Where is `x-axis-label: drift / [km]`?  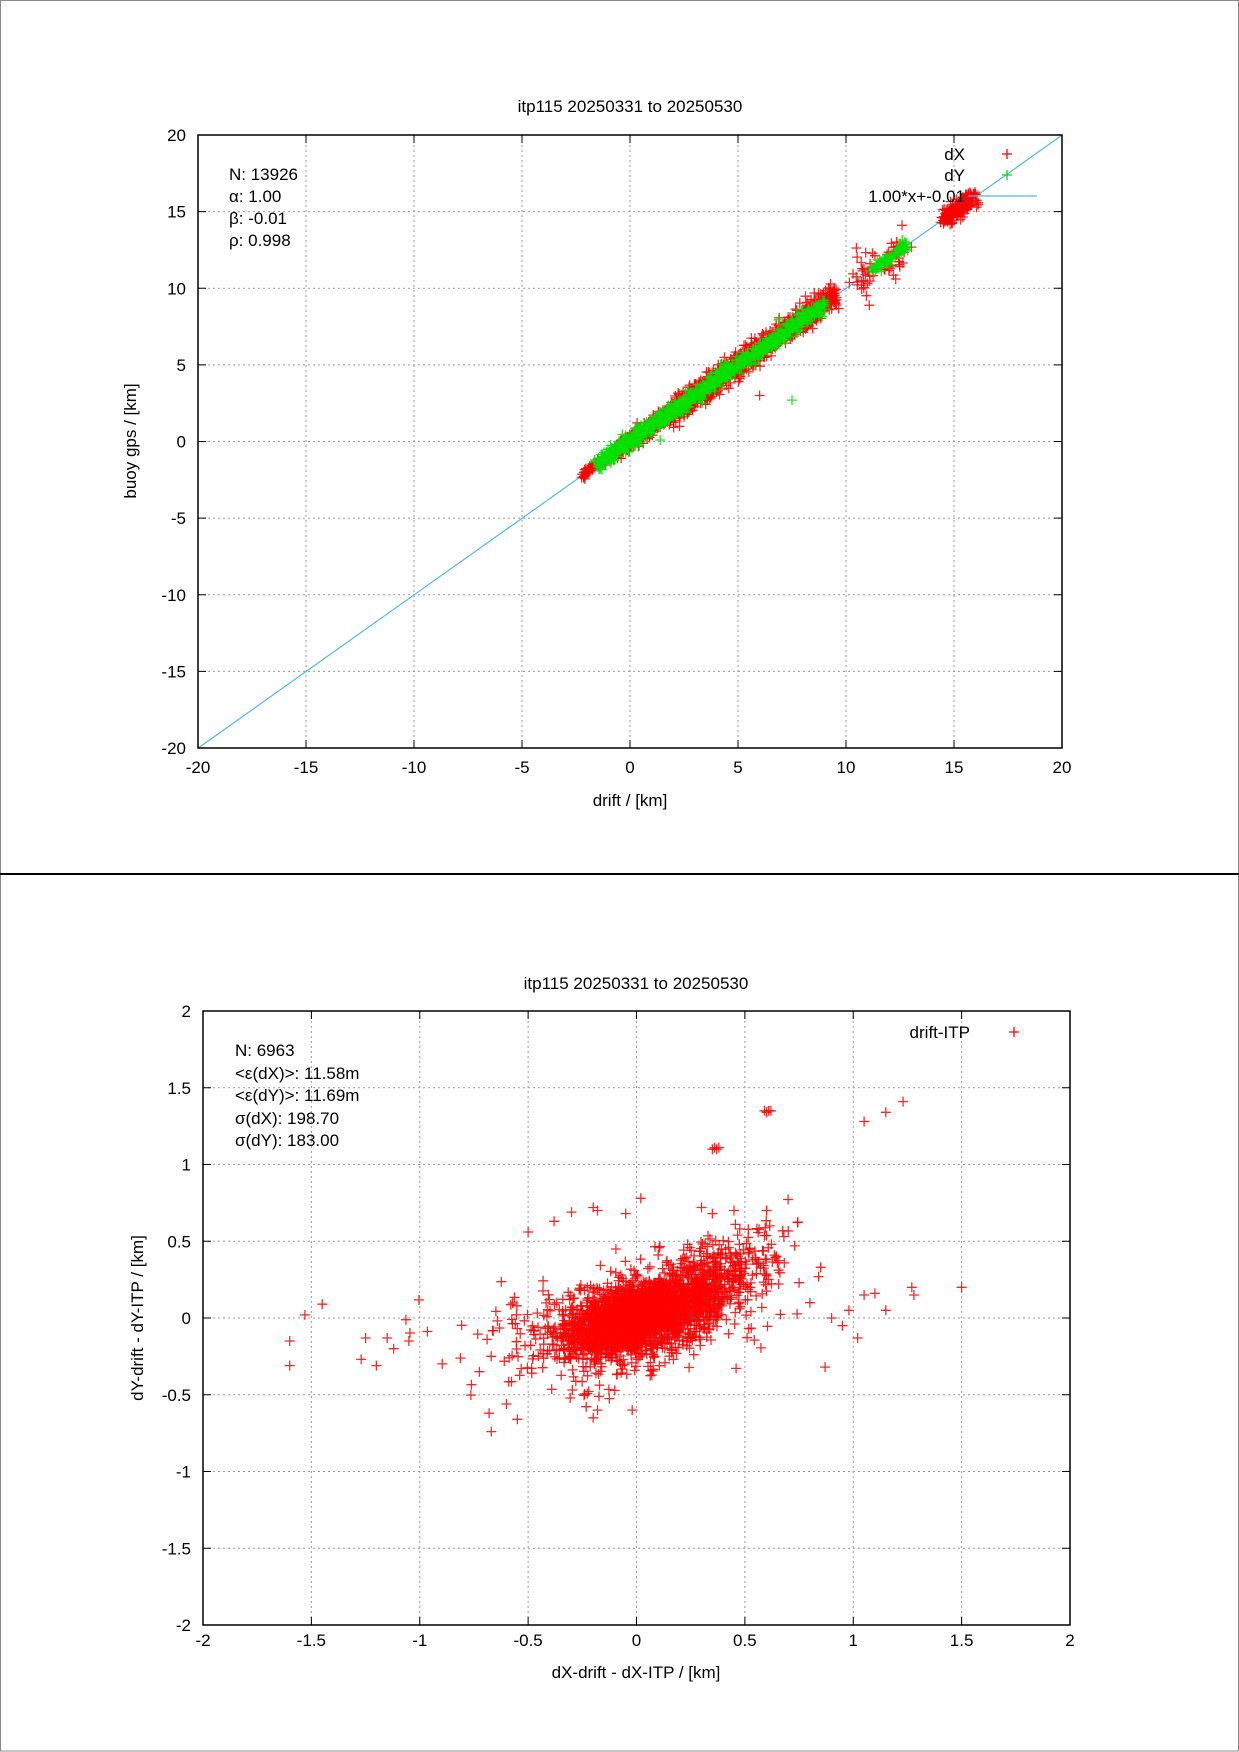 x-axis-label: drift / [km] is located at coordinates (630, 800).